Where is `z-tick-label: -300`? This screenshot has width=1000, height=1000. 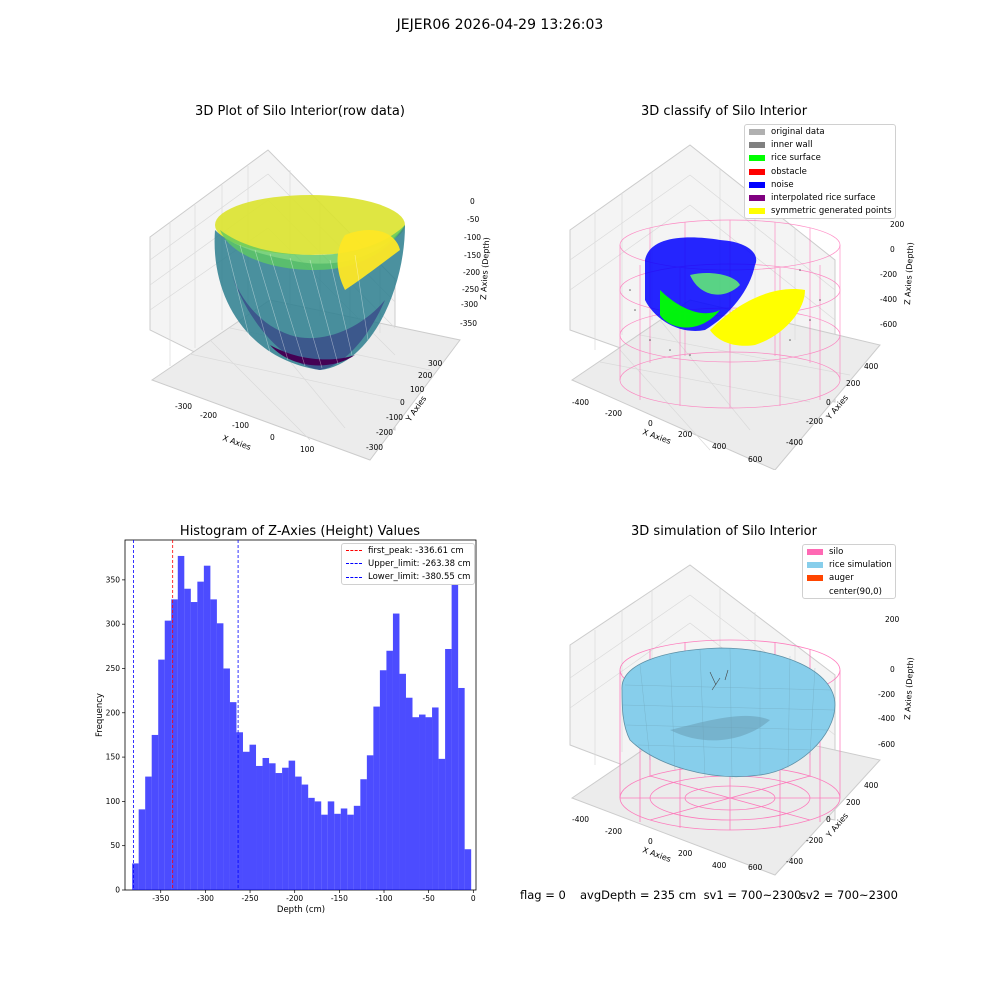 z-tick-label: -300 is located at coordinates (469, 304).